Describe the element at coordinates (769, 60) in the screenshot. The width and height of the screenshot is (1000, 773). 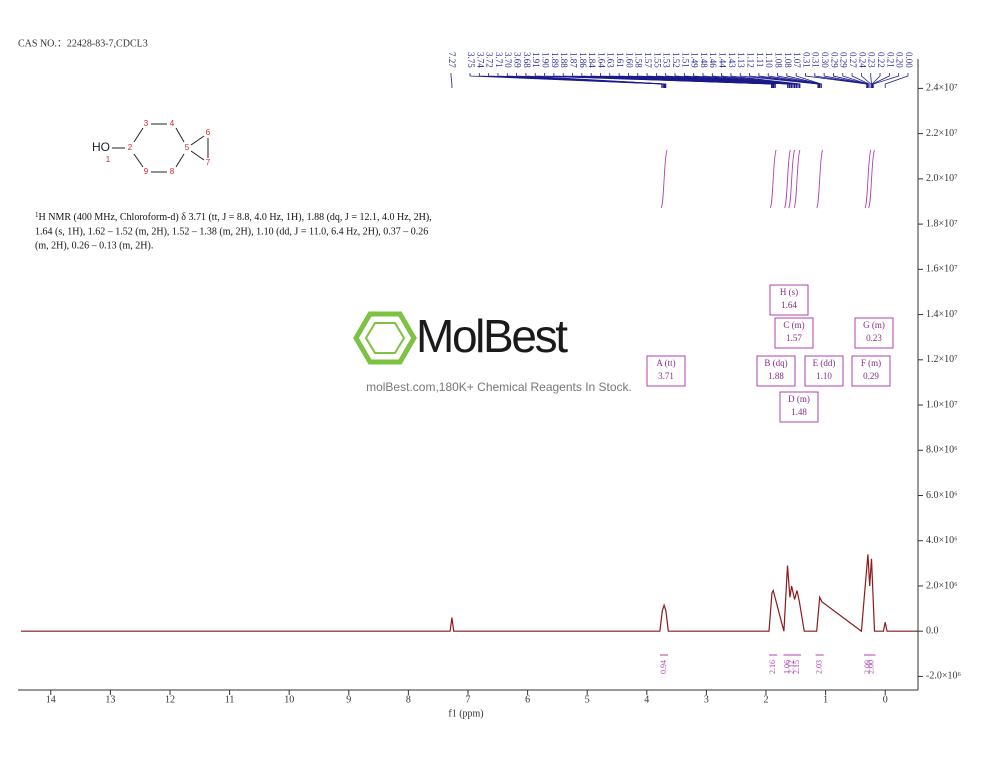
I see `peak-label: 1.10` at that location.